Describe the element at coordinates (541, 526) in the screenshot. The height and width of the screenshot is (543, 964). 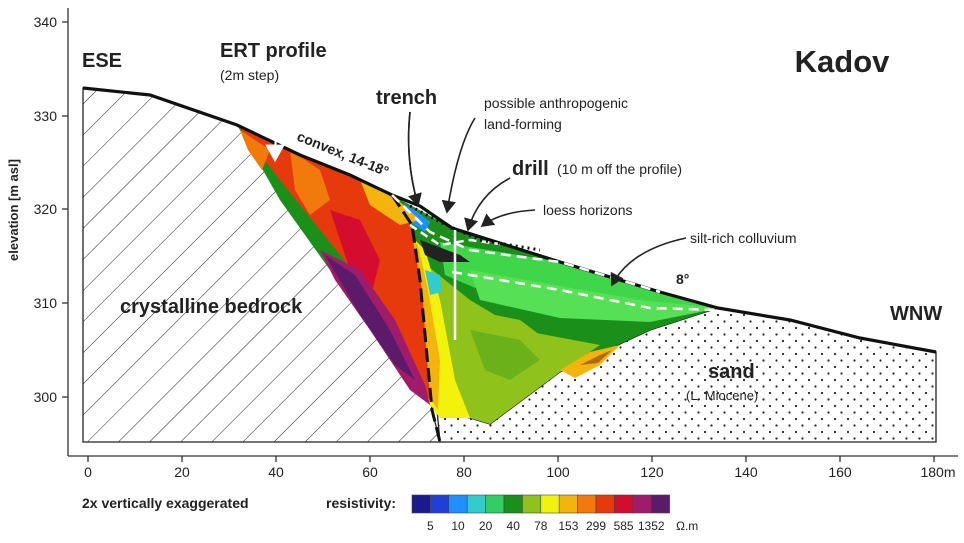
I see `legend-value: 78` at that location.